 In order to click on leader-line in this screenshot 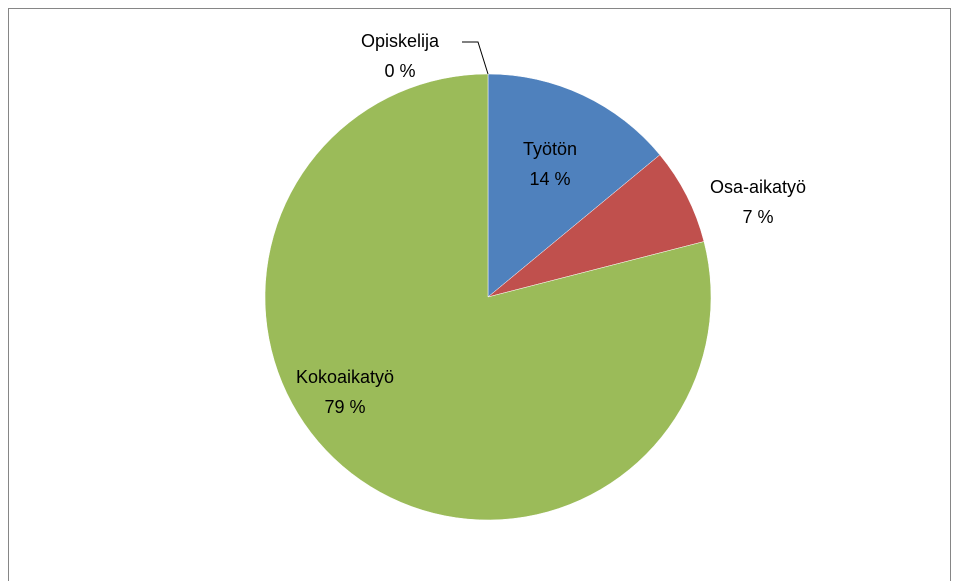, I will do `click(475, 58)`.